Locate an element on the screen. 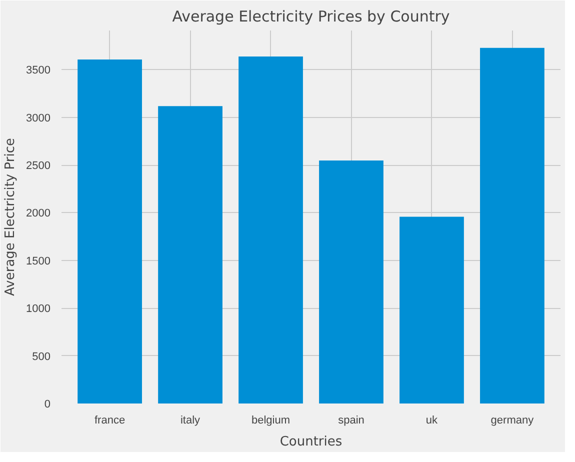 This screenshot has width=575, height=462. x-tick-label: uk is located at coordinates (432, 420).